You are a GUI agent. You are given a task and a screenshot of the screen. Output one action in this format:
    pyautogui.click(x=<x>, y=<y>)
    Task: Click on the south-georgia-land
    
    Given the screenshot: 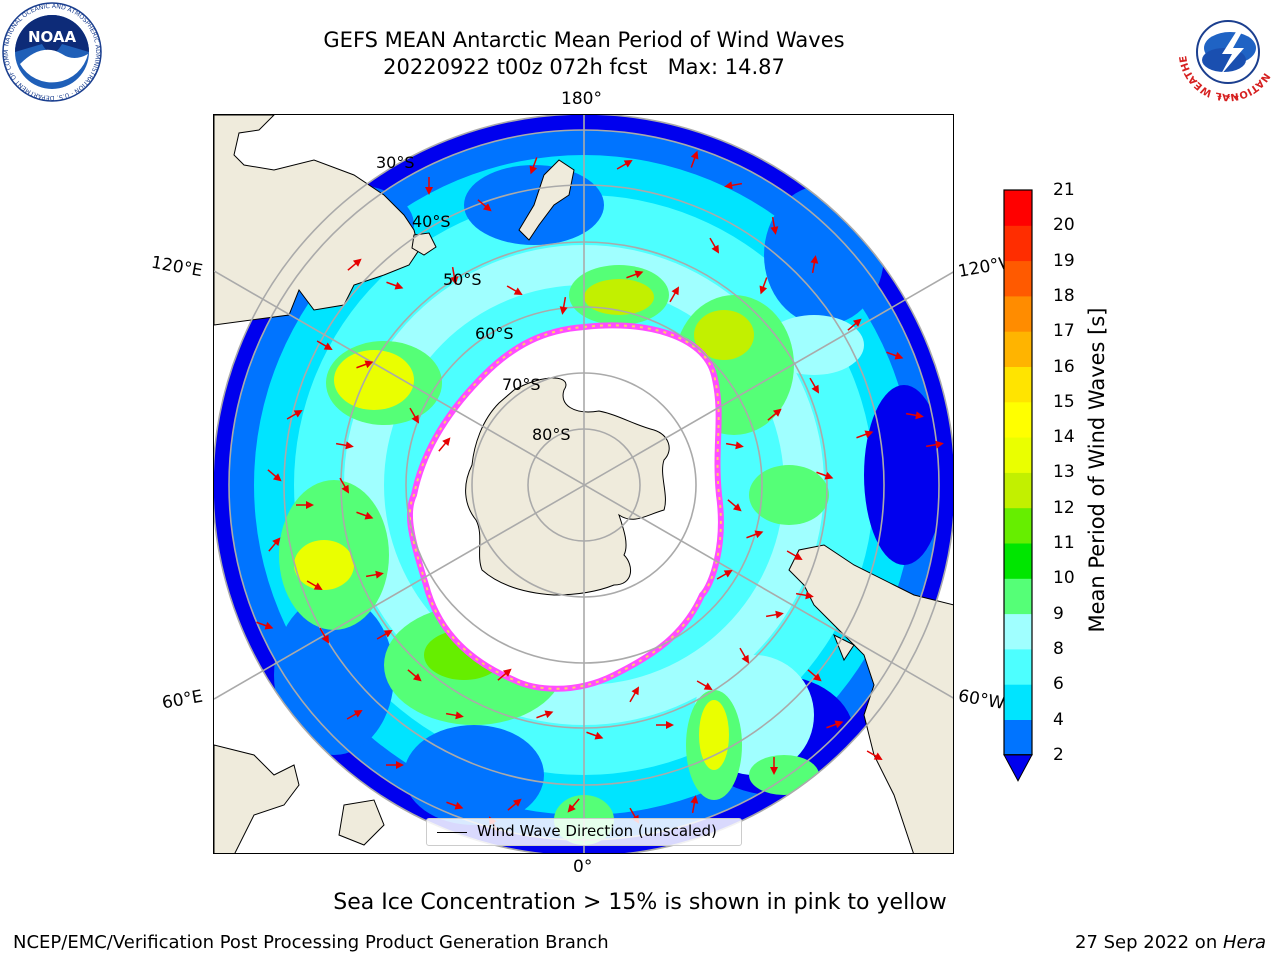 What is the action you would take?
    pyautogui.click(x=844, y=647)
    